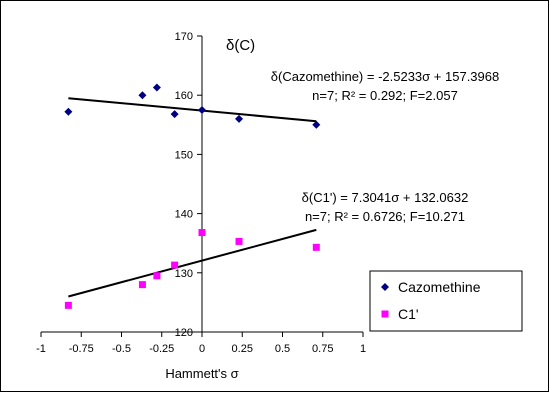 This screenshot has width=549, height=397. Describe the element at coordinates (202, 349) in the screenshot. I see `x-tick-label: 0` at that location.